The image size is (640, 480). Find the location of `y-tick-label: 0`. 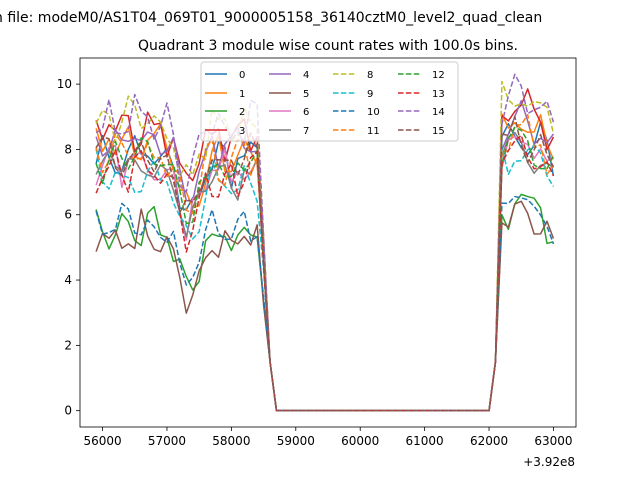

y-tick-label: 0 is located at coordinates (68, 411).